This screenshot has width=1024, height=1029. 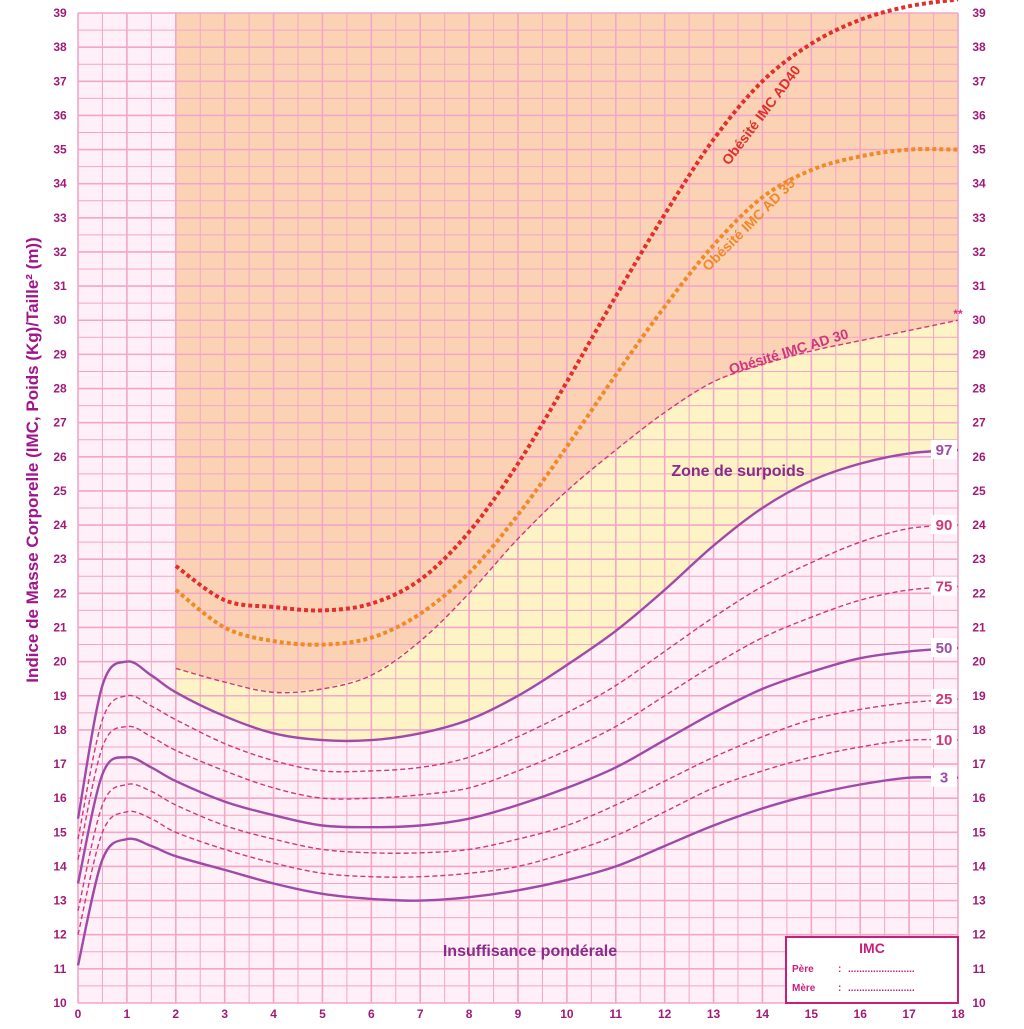 What do you see at coordinates (60, 184) in the screenshot?
I see `y-tick-left-34: 34` at bounding box center [60, 184].